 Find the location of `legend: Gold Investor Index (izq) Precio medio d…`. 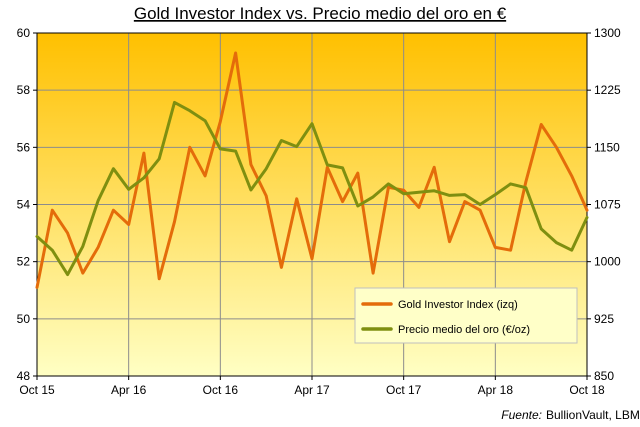

legend: Gold Investor Index (izq) Precio medio d… is located at coordinates (466, 315).